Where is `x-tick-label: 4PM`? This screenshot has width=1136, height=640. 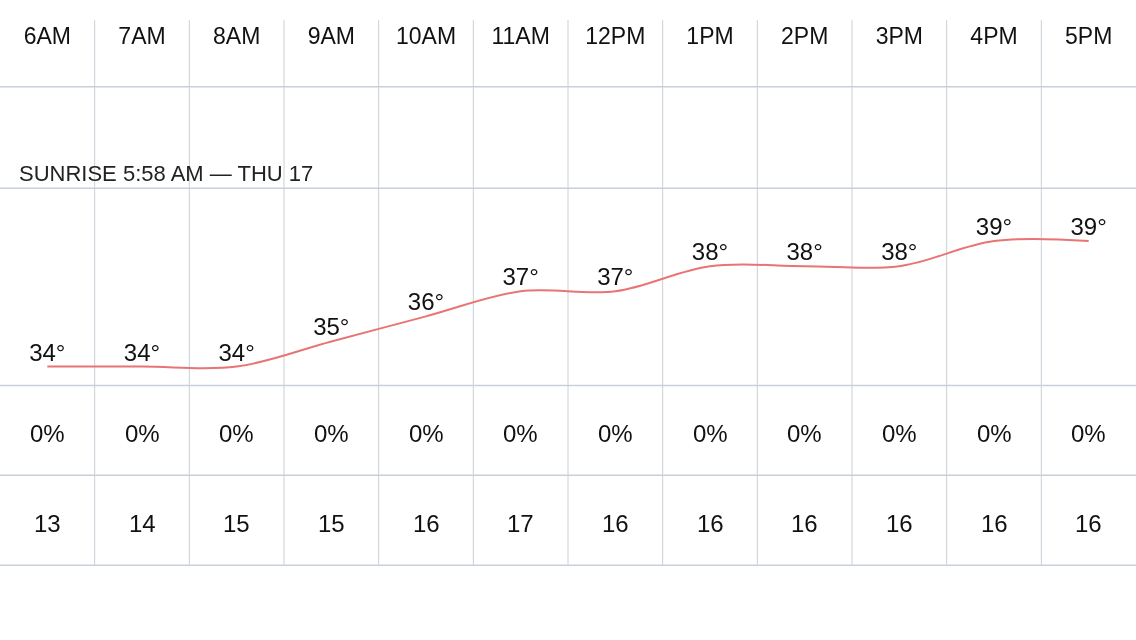
x-tick-label: 4PM is located at coordinates (994, 36).